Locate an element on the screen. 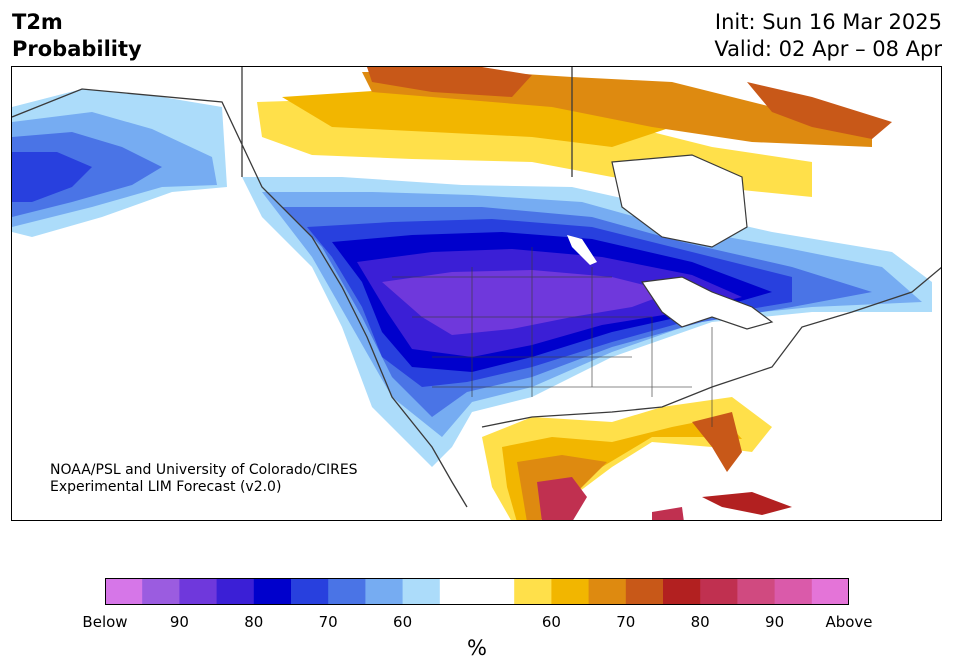 The height and width of the screenshot is (671, 954). credit-line-2: Experimental LIM Forecast (v2.0) is located at coordinates (166, 487).